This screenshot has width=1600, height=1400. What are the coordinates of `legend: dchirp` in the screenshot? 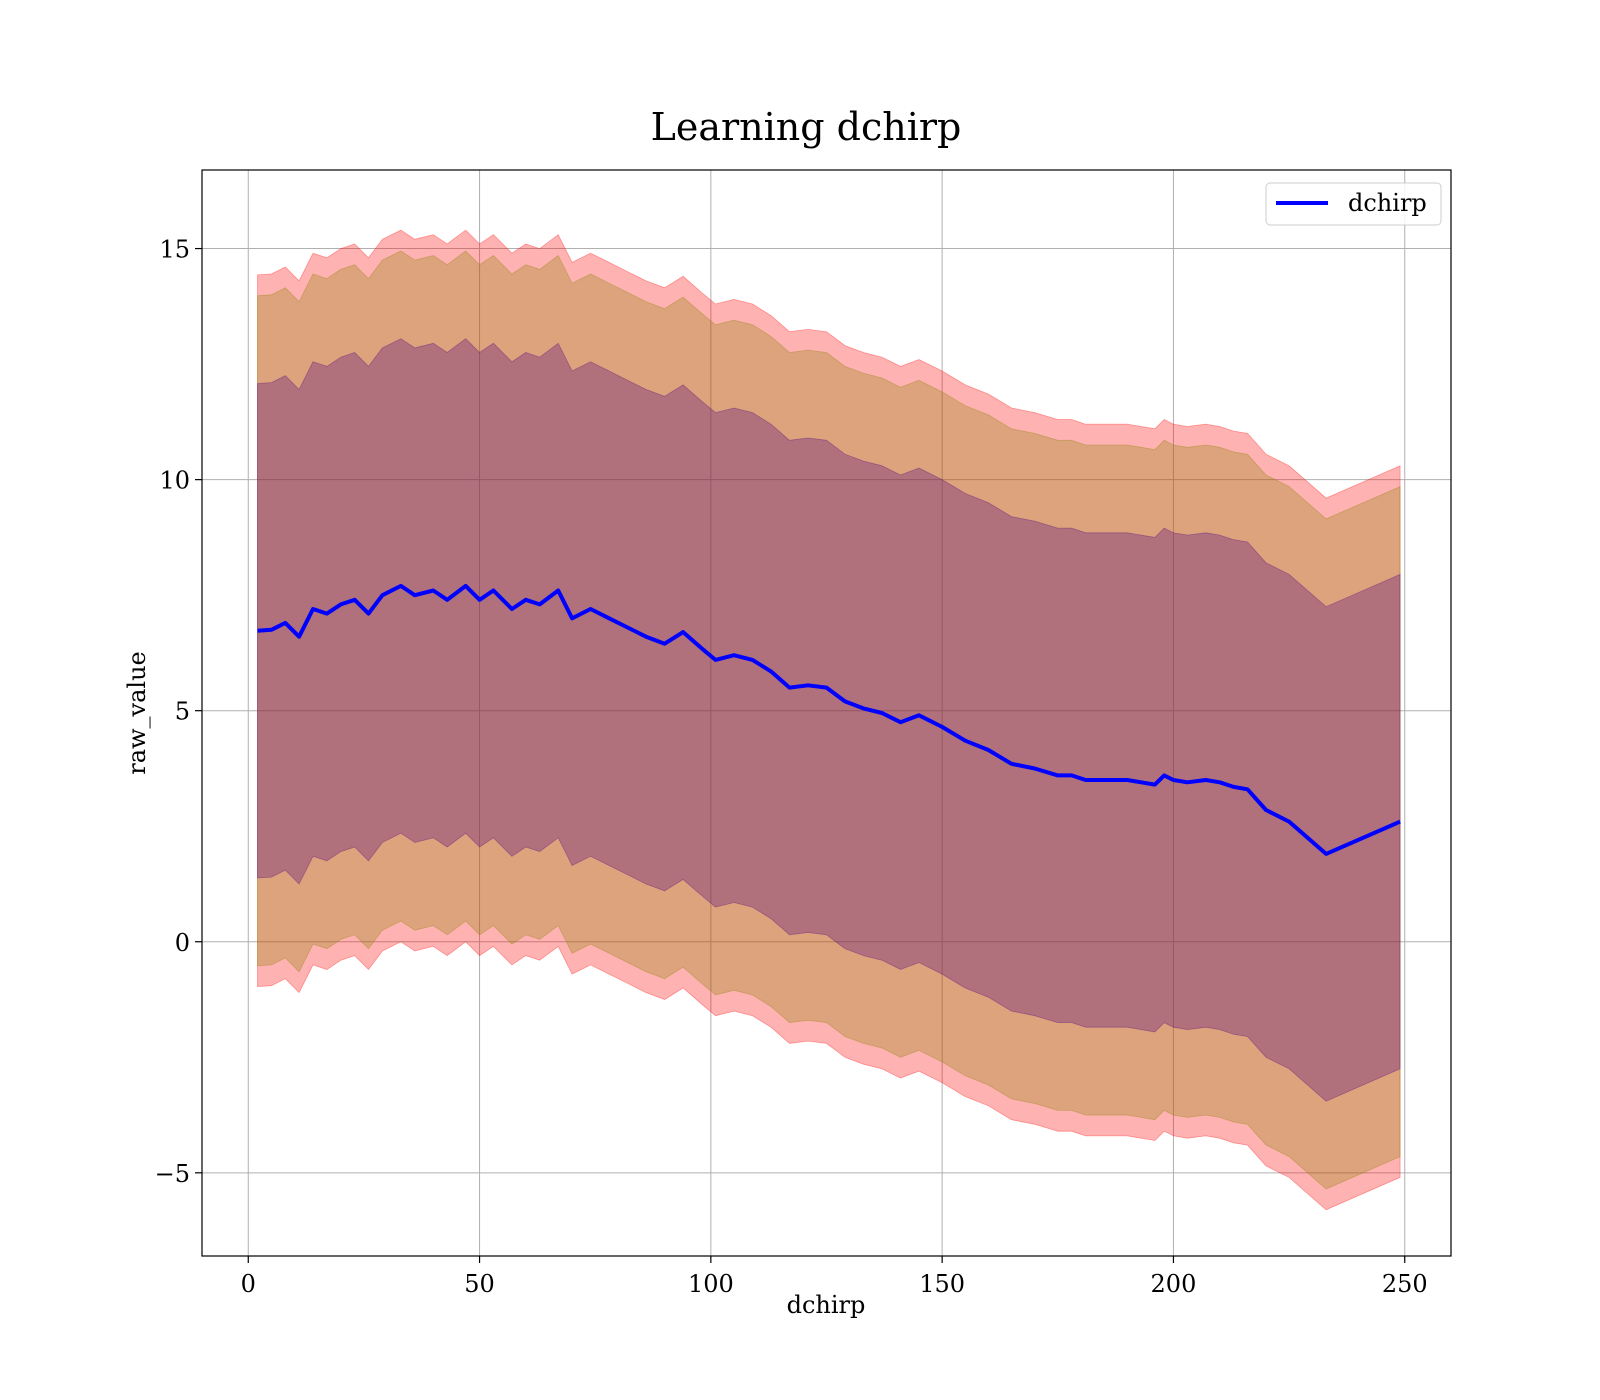 It's located at (1353, 204).